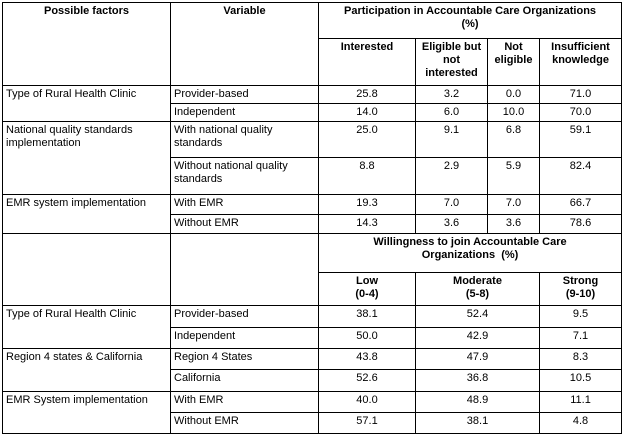 Image resolution: width=623 pixels, height=435 pixels. Describe the element at coordinates (451, 139) in the screenshot. I see `value-cell: 9.1` at that location.